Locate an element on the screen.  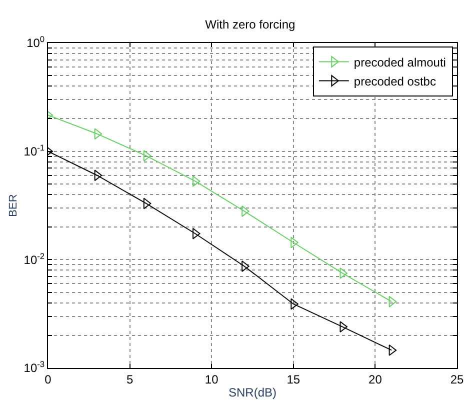
x-tick-label: 20 is located at coordinates (375, 379).